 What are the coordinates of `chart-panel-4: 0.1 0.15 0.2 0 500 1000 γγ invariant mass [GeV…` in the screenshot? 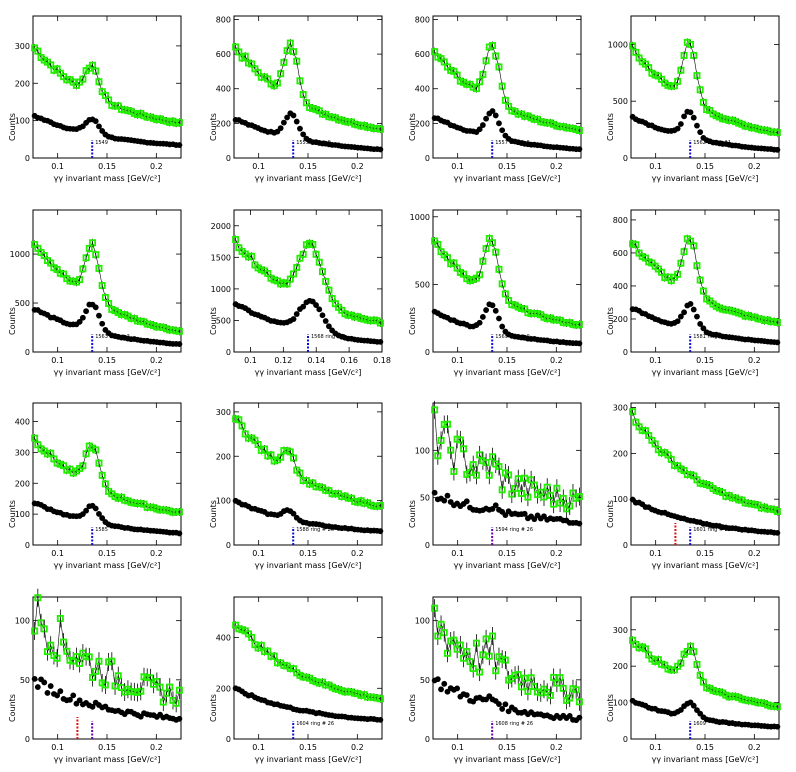 It's located at (693, 99).